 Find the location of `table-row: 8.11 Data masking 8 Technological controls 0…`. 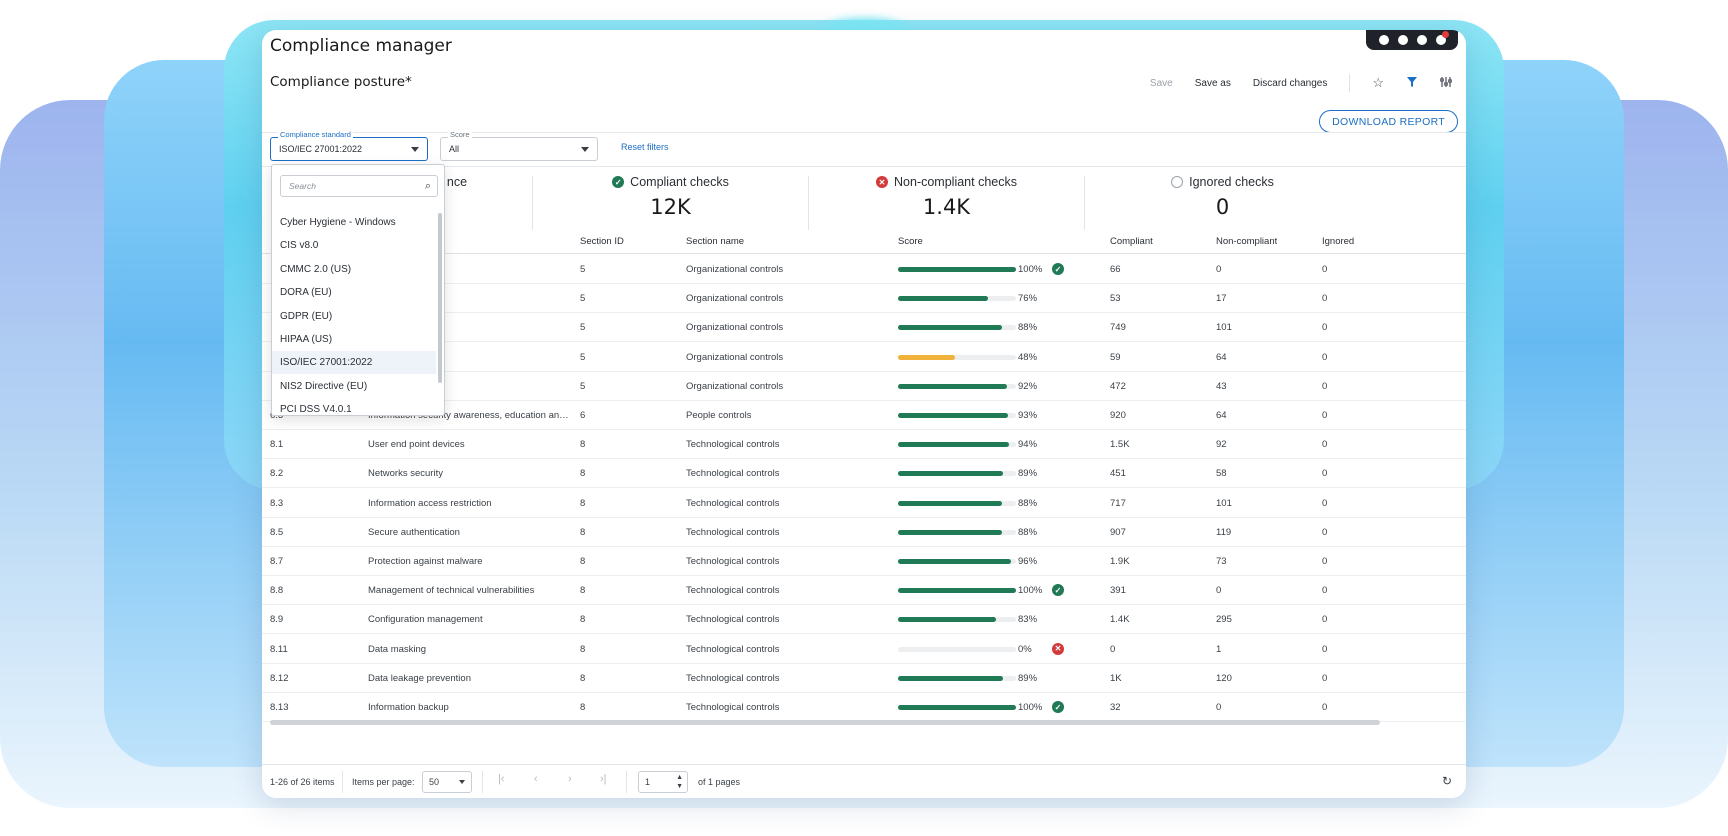

table-row: 8.11 Data masking 8 Technological controls 0… is located at coordinates (864, 649).